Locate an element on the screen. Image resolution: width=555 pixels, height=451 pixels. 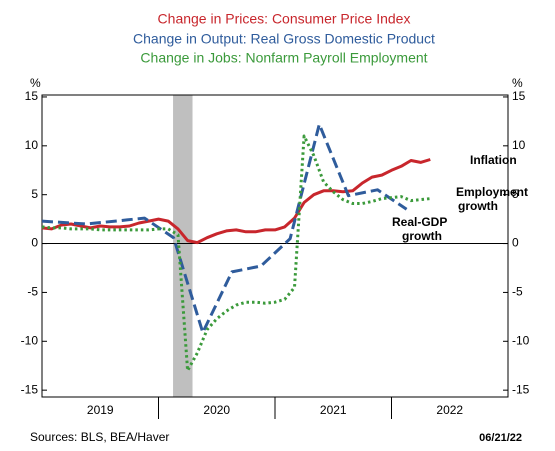
series-line is located at coordinates (236, 201).